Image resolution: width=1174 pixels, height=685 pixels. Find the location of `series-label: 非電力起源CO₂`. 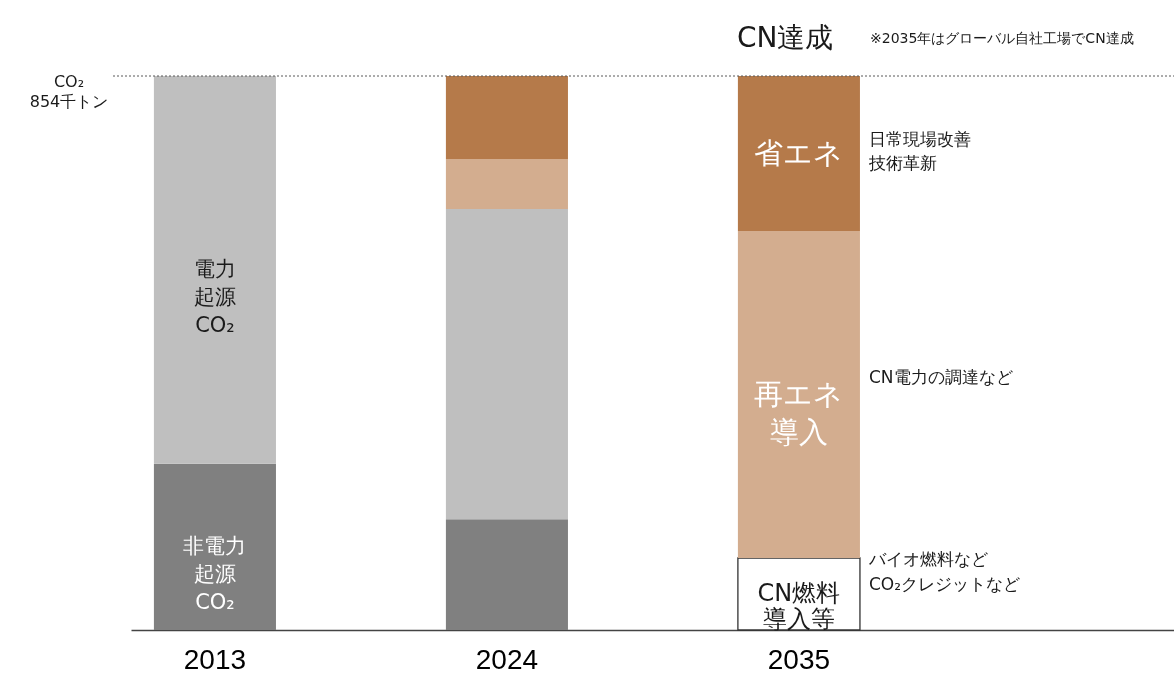

series-label: 非電力起源CO₂ is located at coordinates (215, 573).